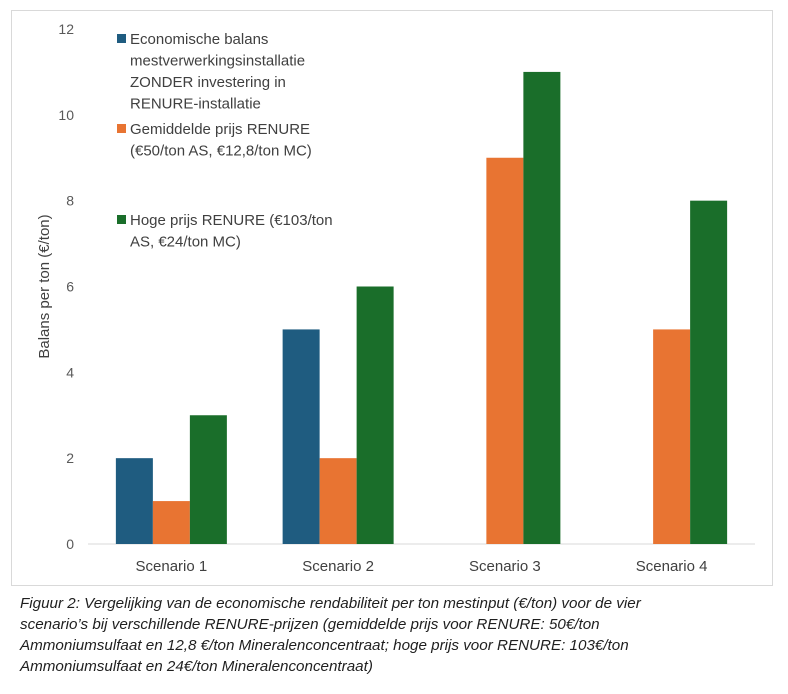  I want to click on x-tick-label: Scenario 2, so click(338, 566).